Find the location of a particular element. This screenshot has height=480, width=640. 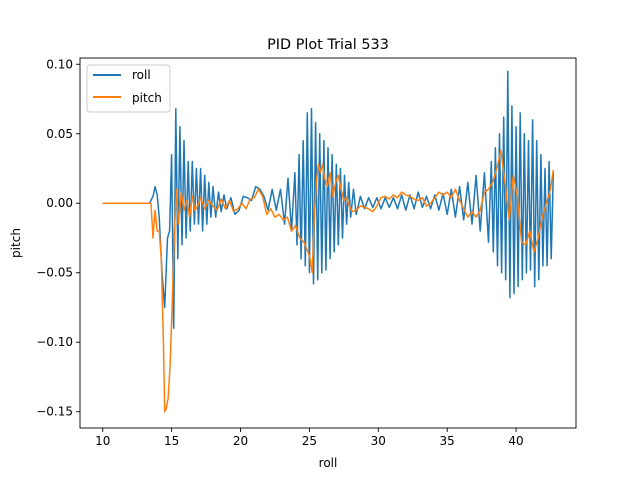

y-tick-label: 0.10 is located at coordinates (59, 64).